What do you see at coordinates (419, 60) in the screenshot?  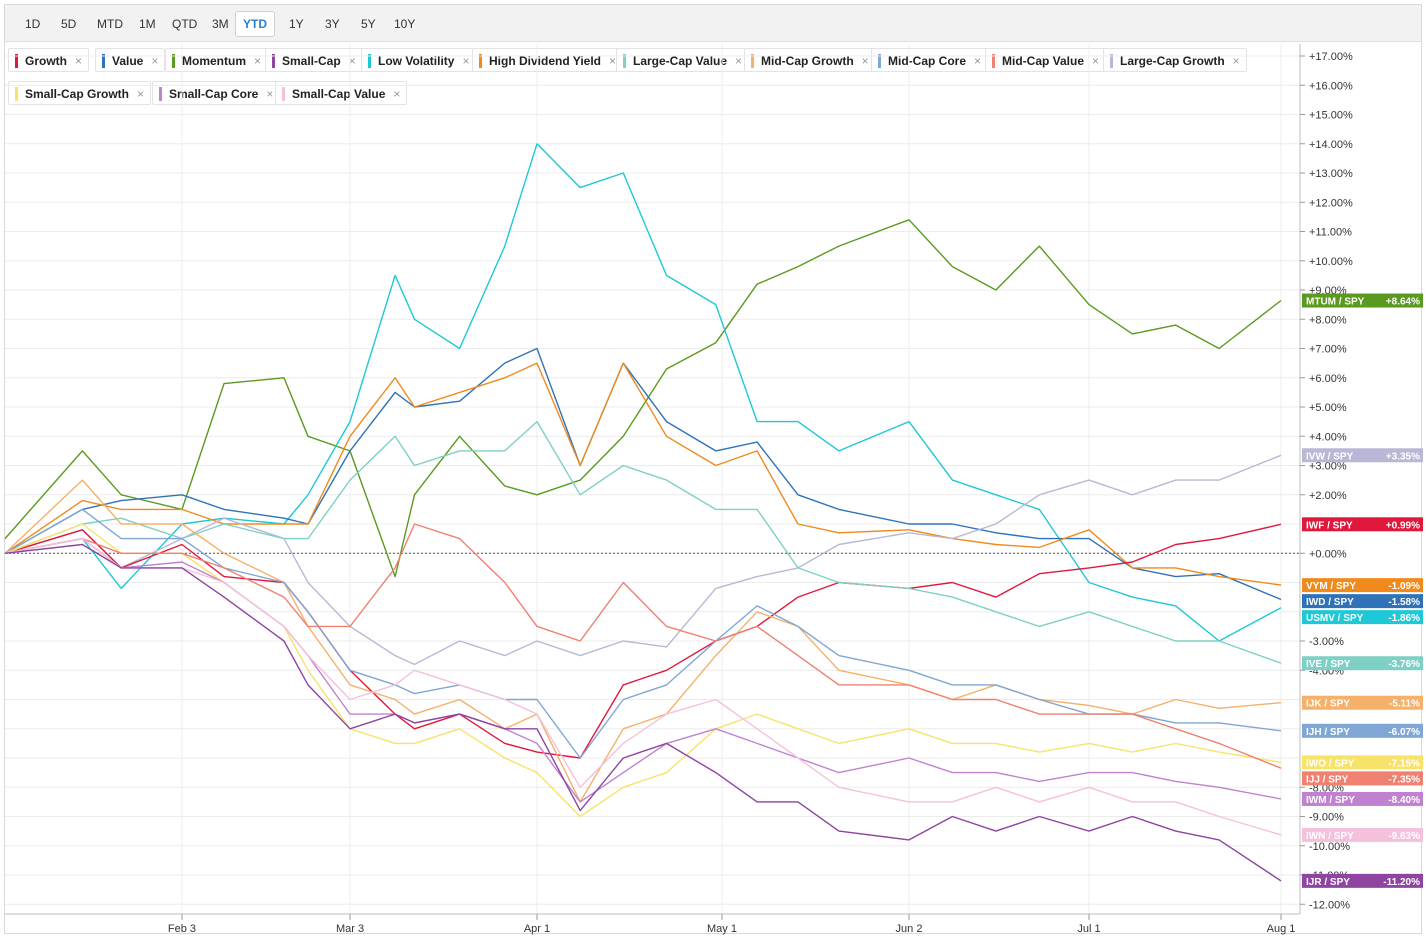 I see `legend-chip-low-volatility: Low Volatility ×` at bounding box center [419, 60].